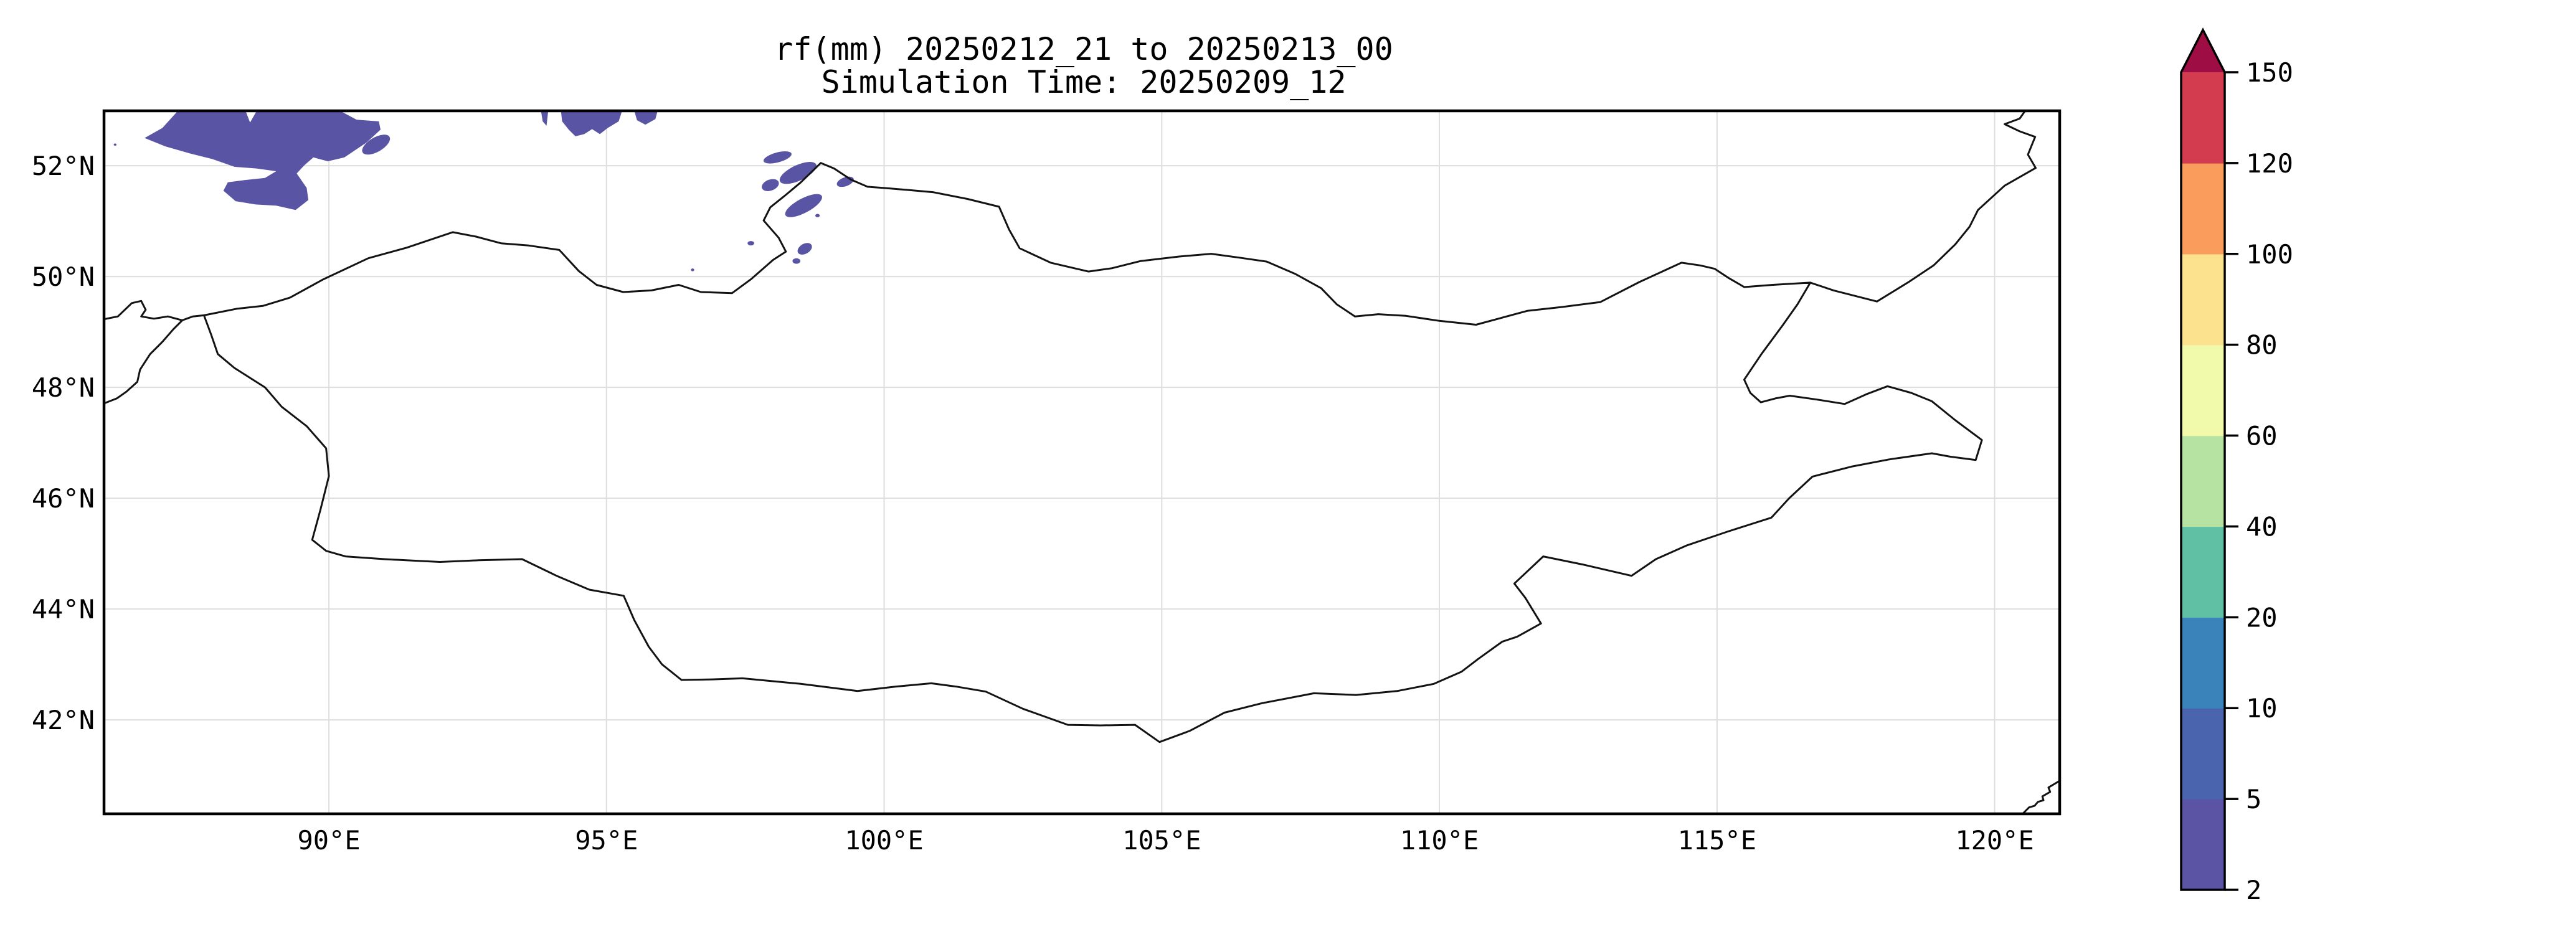  I want to click on plot-title: rf(mm) 20250212_21 to 20250213_00, so click(1084, 49).